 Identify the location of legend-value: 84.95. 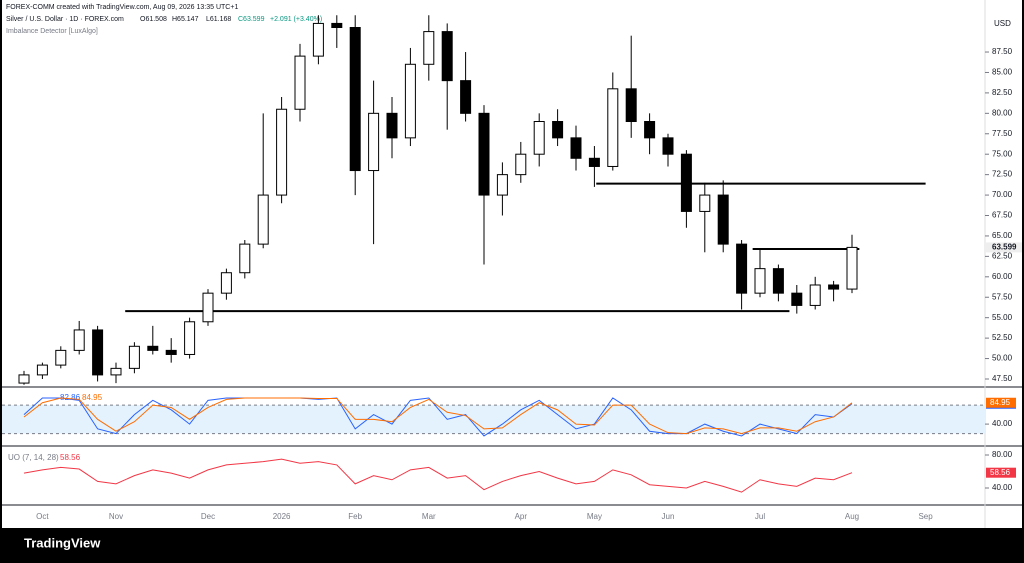
(92, 397).